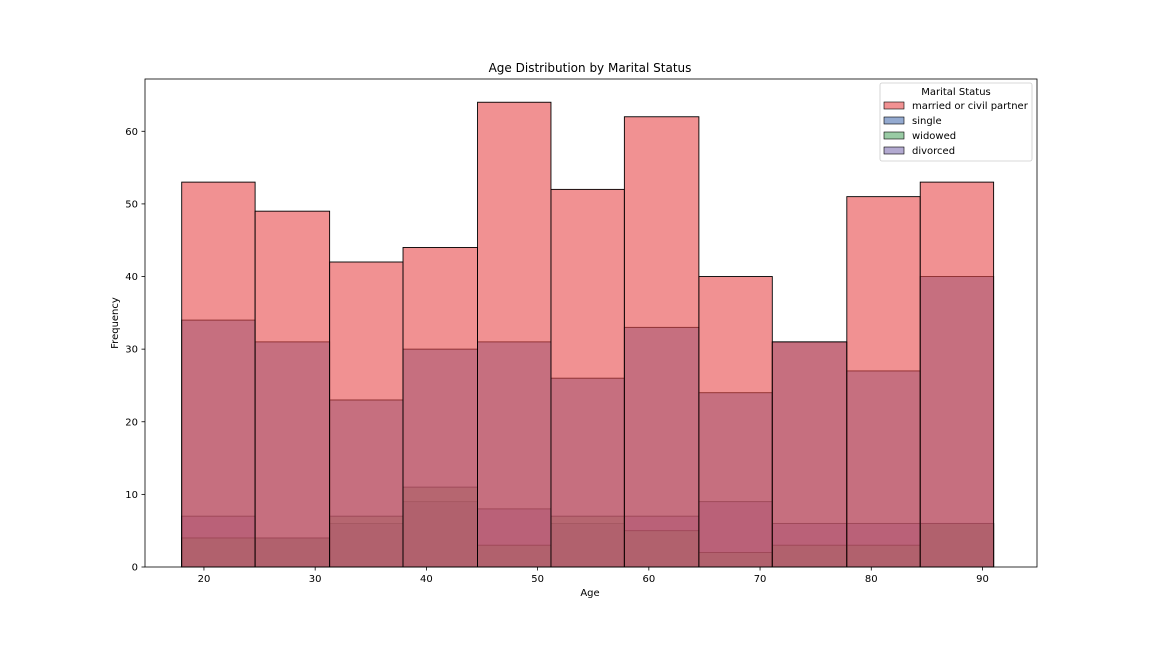  Describe the element at coordinates (537, 579) in the screenshot. I see `x-tick-label-3: 50` at that location.